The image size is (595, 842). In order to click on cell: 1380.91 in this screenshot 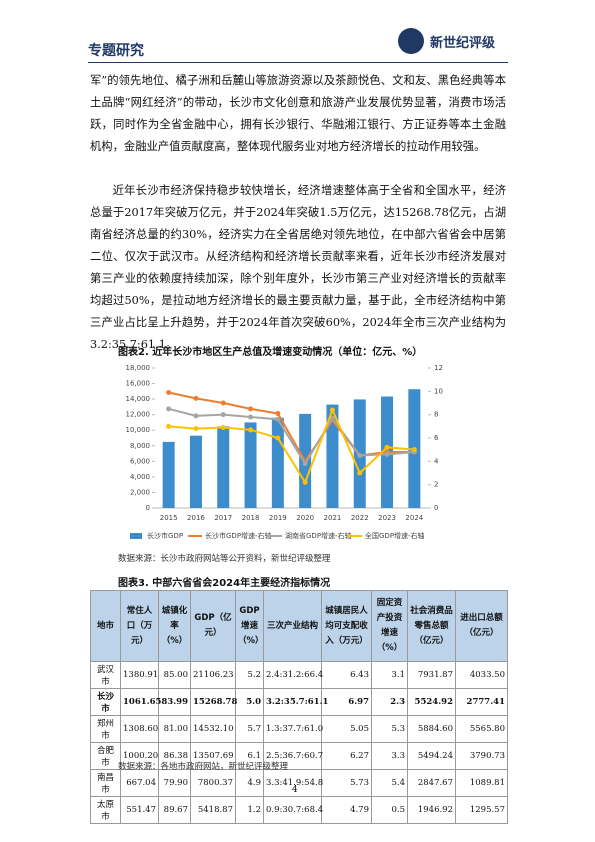, I will do `click(139, 675)`.